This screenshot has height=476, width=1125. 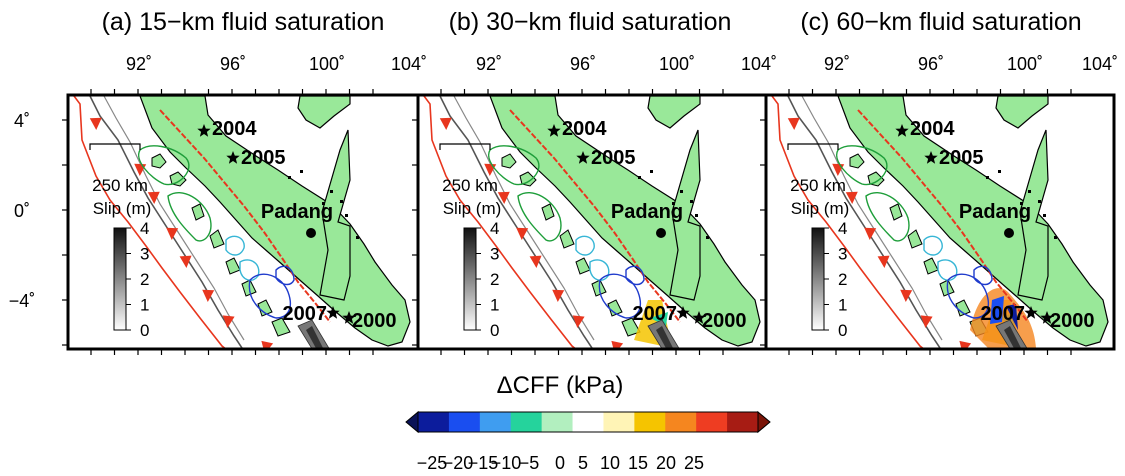 I want to click on longitude-label: 96˚, so click(x=583, y=64).